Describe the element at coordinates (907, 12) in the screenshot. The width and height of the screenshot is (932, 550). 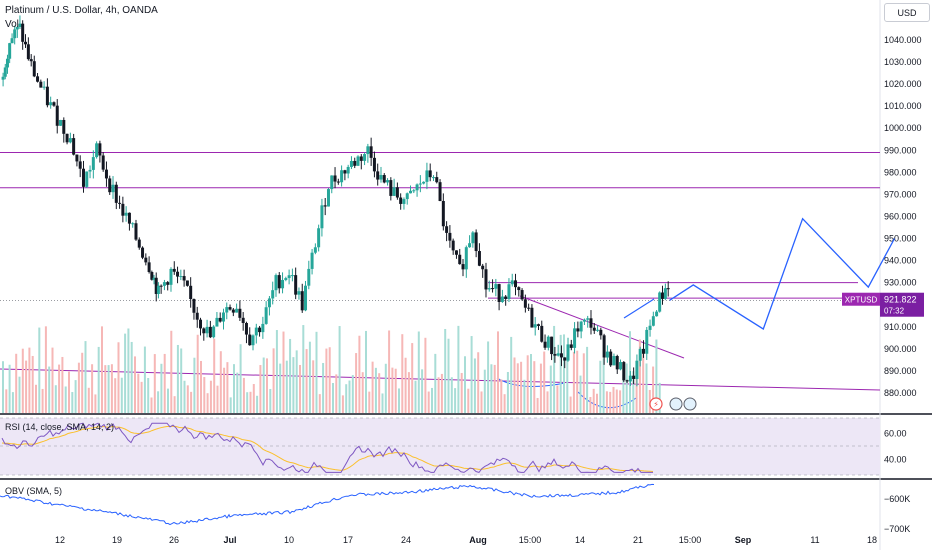
I see `currency-button: USD` at that location.